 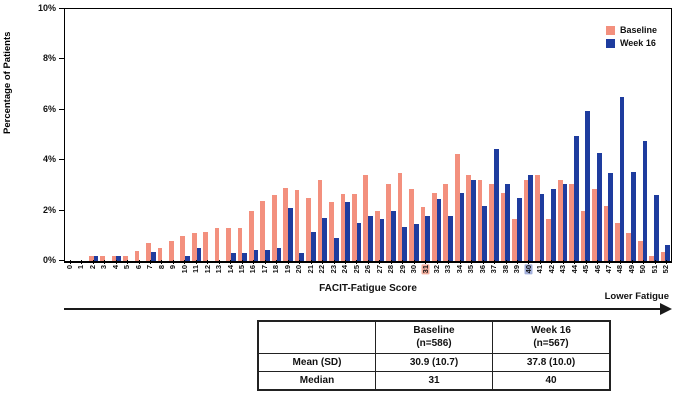 I want to click on x-tick-label-43: 43, so click(x=563, y=269).